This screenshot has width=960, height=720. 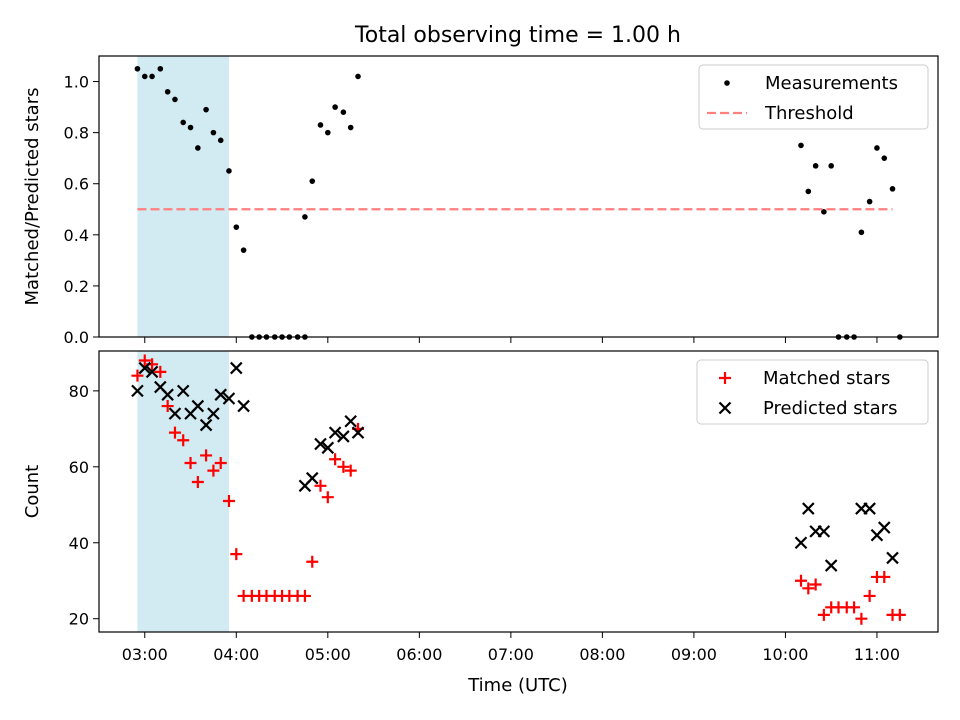 I want to click on y-tick-label: 0.6, so click(x=76, y=184).